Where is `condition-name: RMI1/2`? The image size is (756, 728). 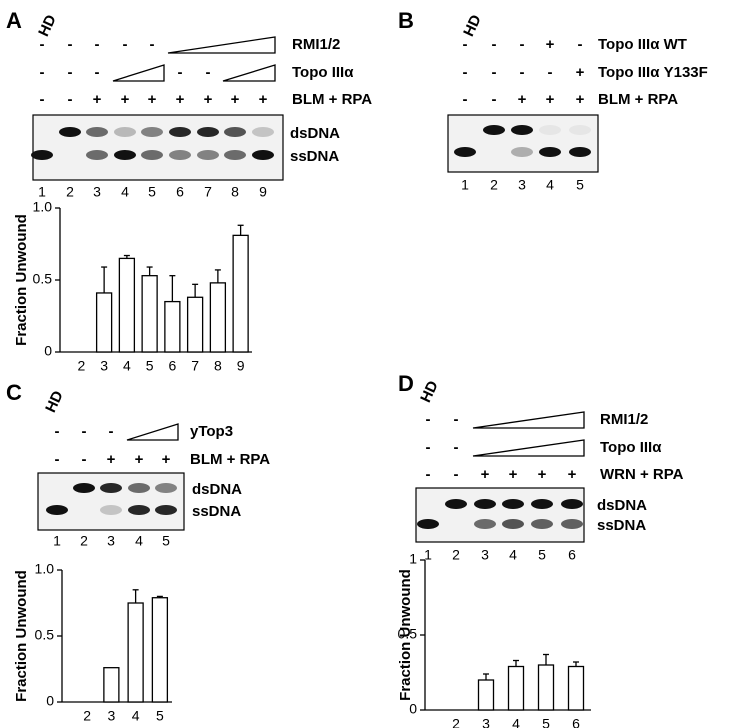
condition-name: RMI1/2 is located at coordinates (624, 419).